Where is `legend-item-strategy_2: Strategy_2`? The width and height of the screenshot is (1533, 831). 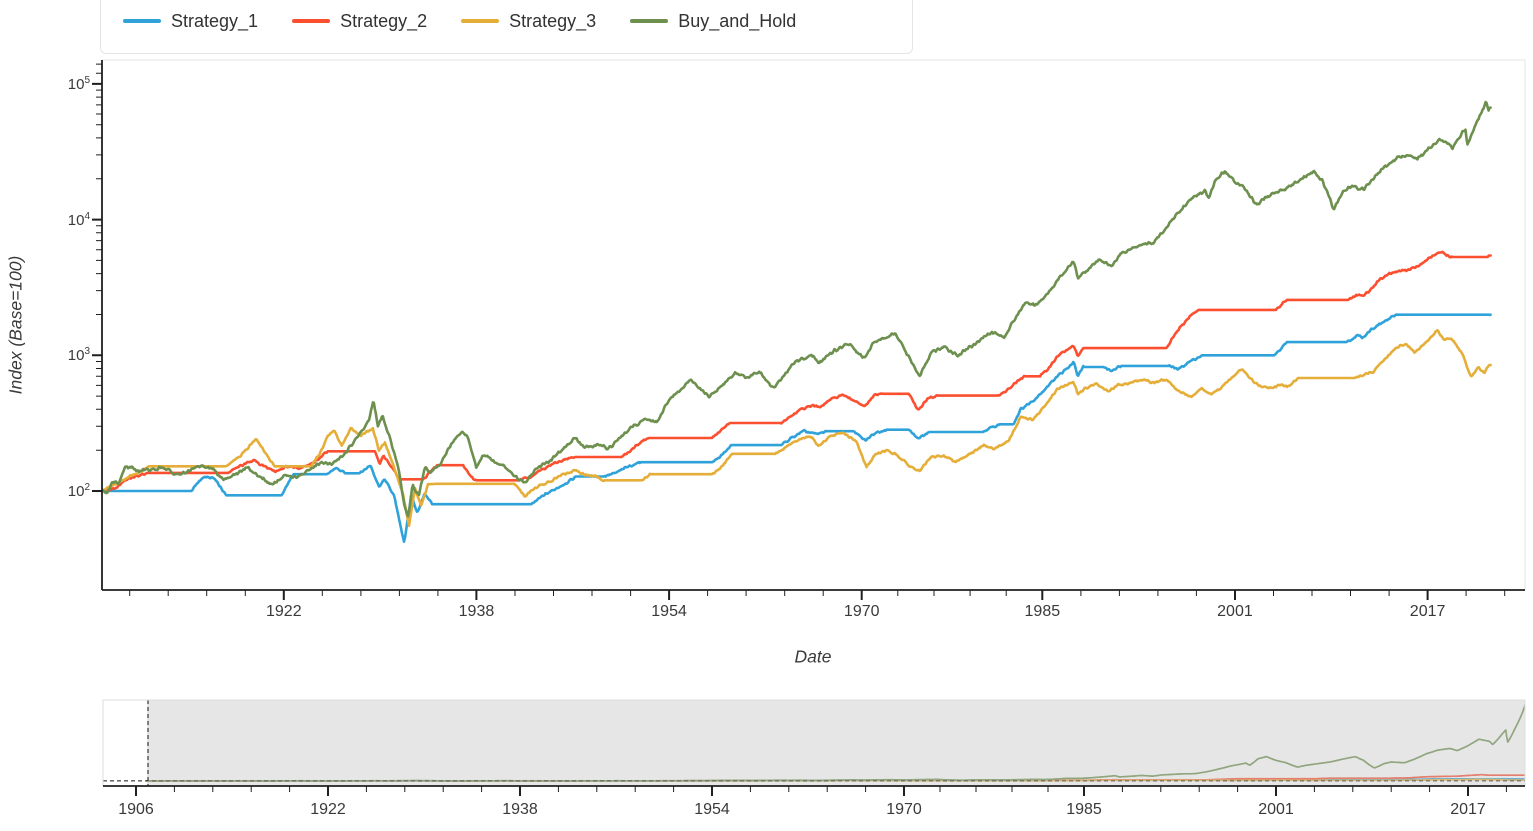 legend-item-strategy_2: Strategy_2 is located at coordinates (359, 21).